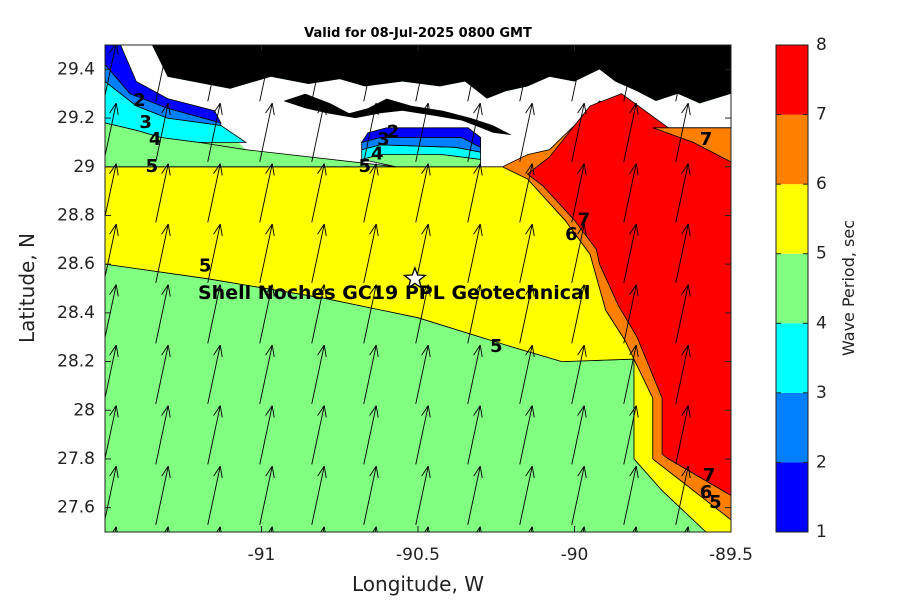 The width and height of the screenshot is (900, 600). Describe the element at coordinates (821, 254) in the screenshot. I see `colorbar-tick-label-4: 5` at that location.